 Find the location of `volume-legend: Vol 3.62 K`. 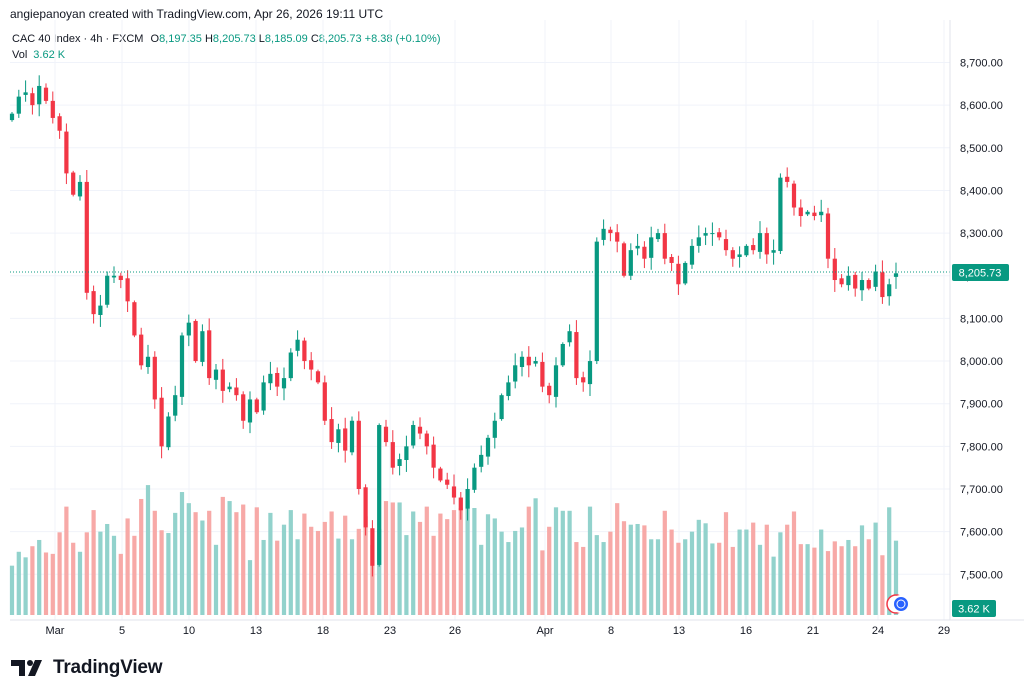

volume-legend: Vol 3.62 K is located at coordinates (38, 55).